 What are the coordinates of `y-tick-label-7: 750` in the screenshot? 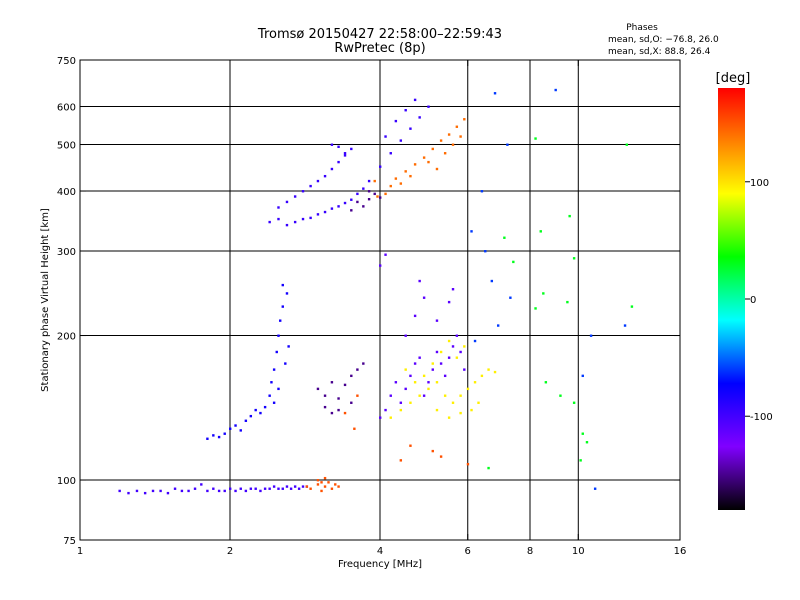 It's located at (66, 61).